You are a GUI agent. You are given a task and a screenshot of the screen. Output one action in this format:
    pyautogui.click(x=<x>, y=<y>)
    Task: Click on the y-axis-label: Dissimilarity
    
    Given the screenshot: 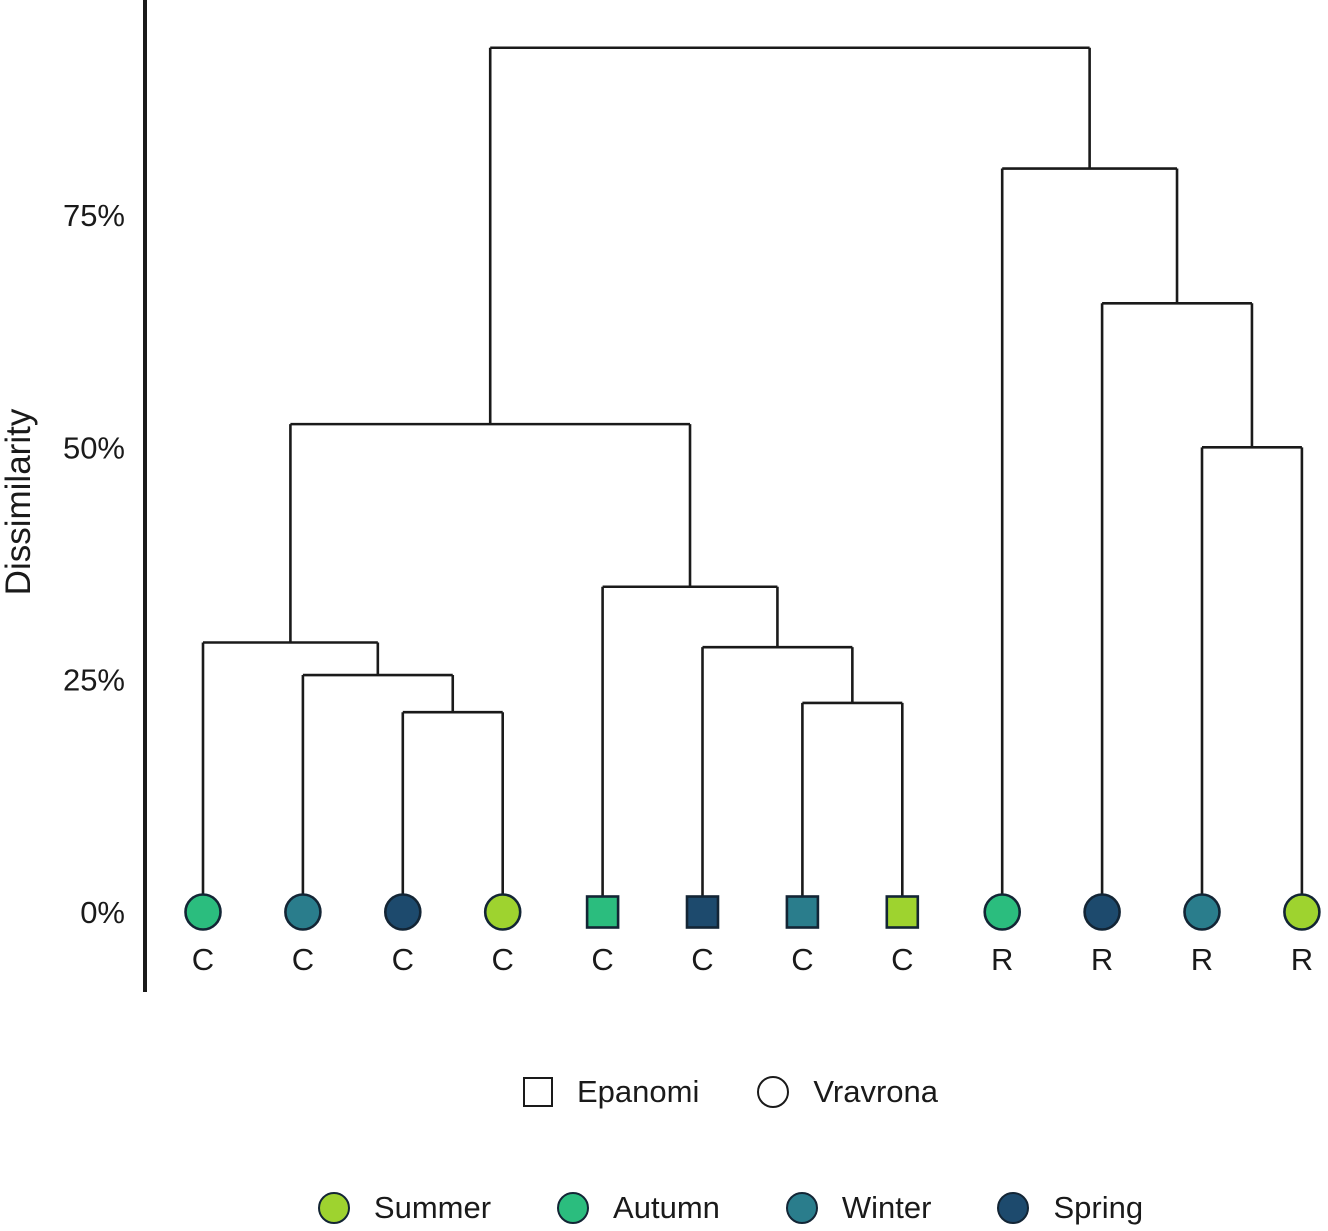 What is the action you would take?
    pyautogui.click(x=19, y=501)
    